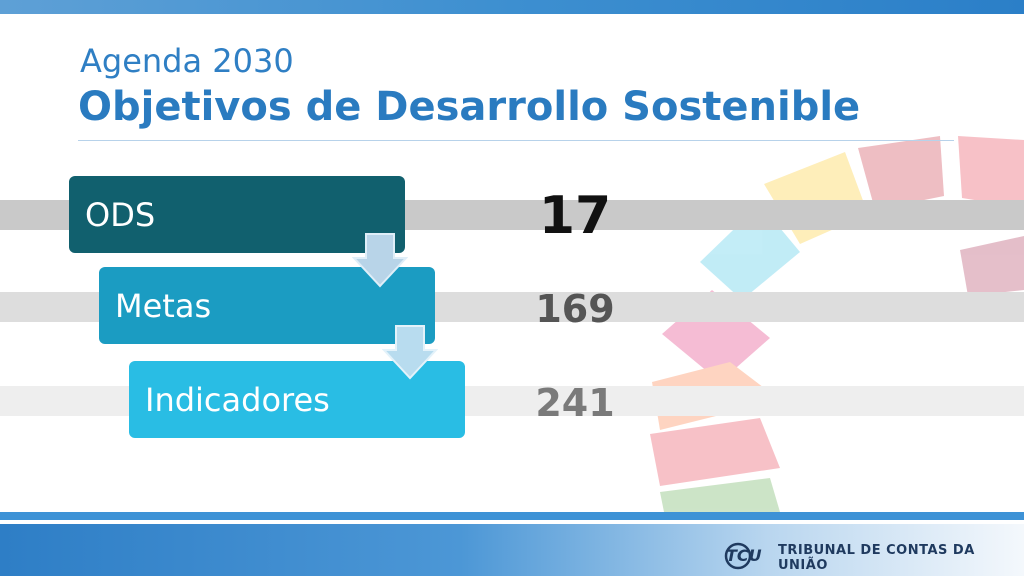  What do you see at coordinates (237, 214) in the screenshot?
I see `level-box-ods: ODS` at bounding box center [237, 214].